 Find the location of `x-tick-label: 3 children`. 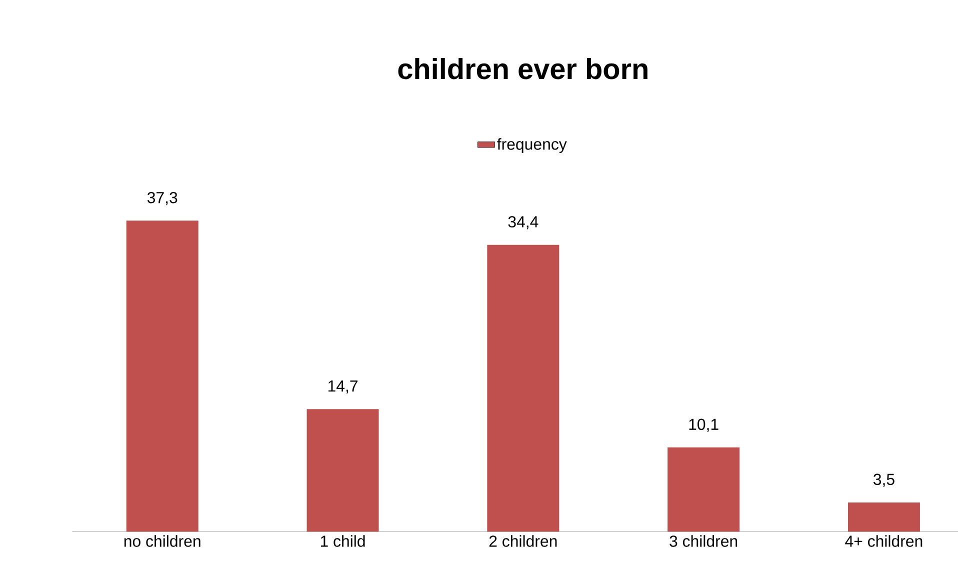

x-tick-label: 3 children is located at coordinates (704, 541).